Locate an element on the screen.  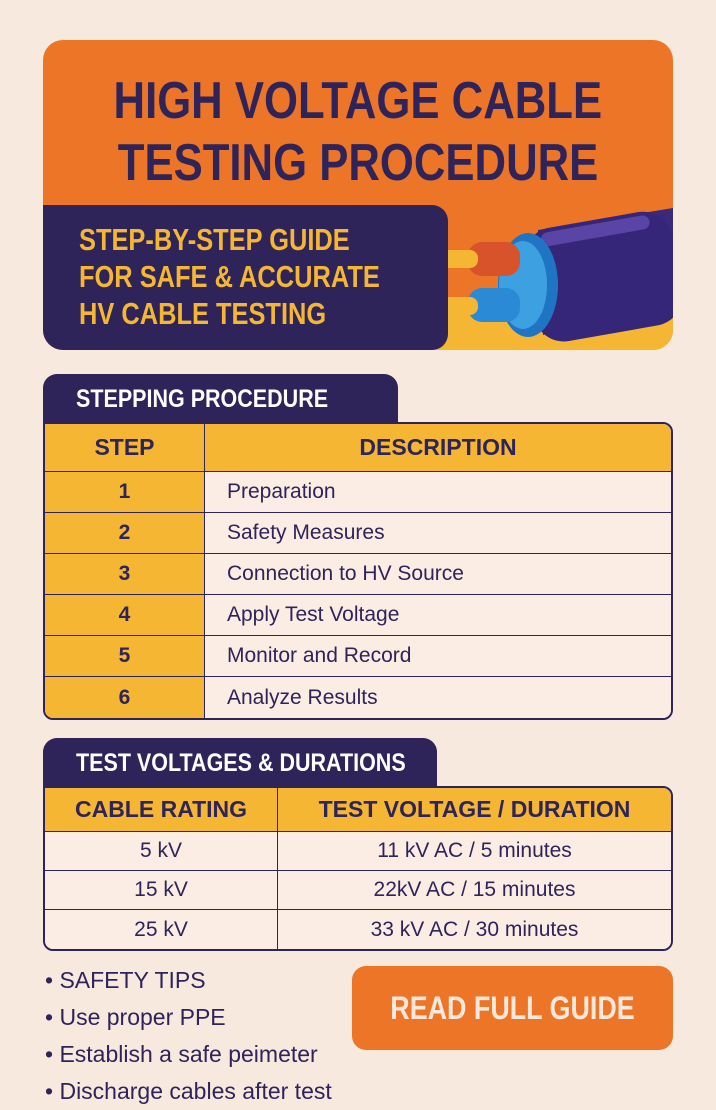
voltages-heading: TEST VOLTAGES & DURATIONS is located at coordinates (240, 763).